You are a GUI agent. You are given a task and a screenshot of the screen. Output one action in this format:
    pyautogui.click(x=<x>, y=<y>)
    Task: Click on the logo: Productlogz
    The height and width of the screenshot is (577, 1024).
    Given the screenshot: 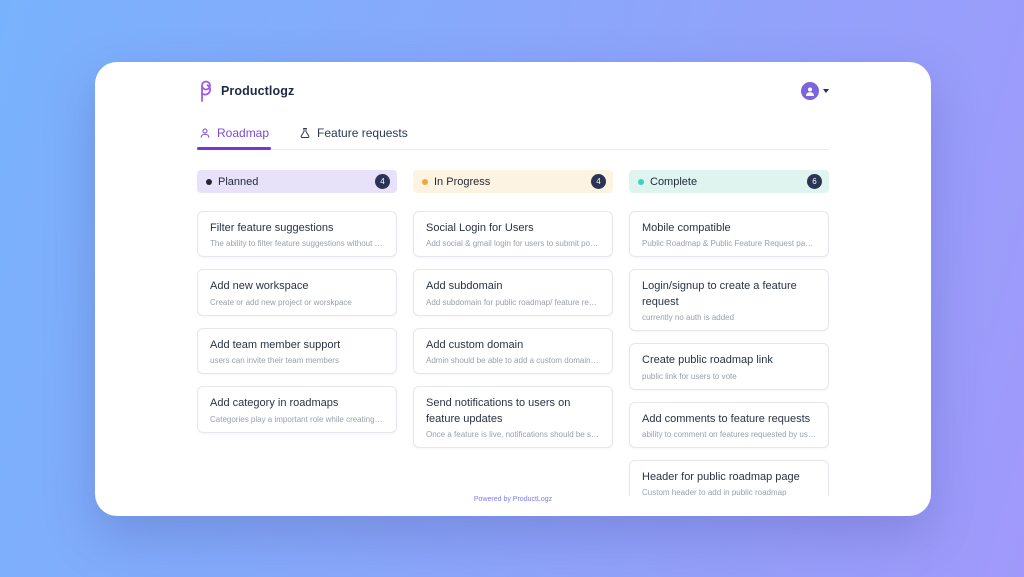 What is the action you would take?
    pyautogui.click(x=245, y=91)
    